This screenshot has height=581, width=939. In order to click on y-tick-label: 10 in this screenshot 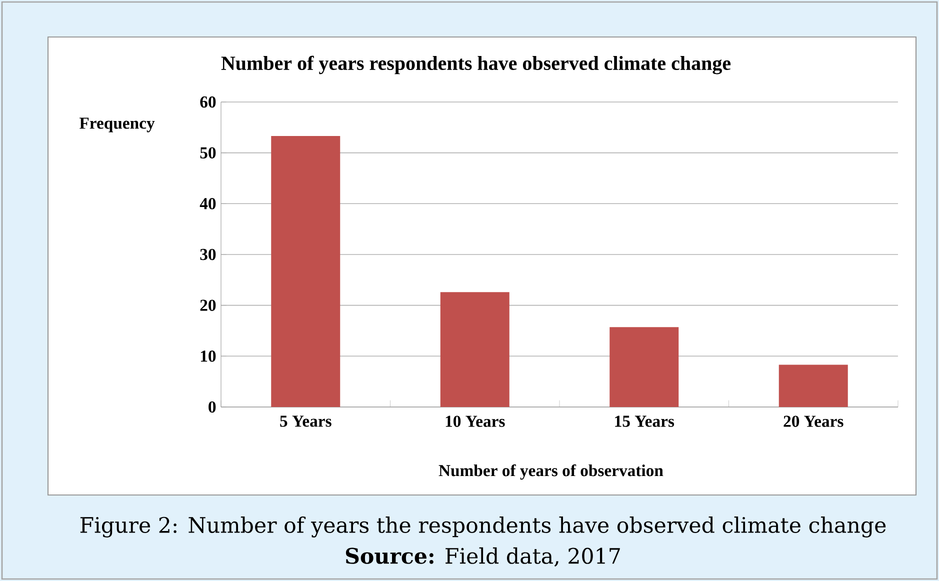, I will do `click(208, 356)`.